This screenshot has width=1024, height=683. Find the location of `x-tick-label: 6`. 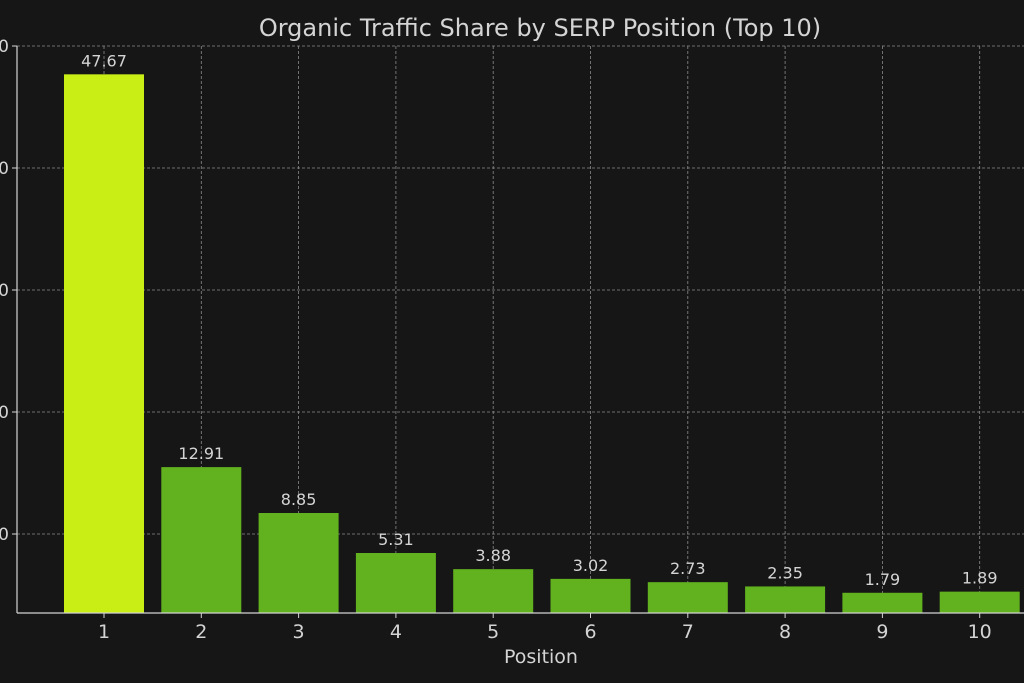

x-tick-label: 6 is located at coordinates (590, 632).